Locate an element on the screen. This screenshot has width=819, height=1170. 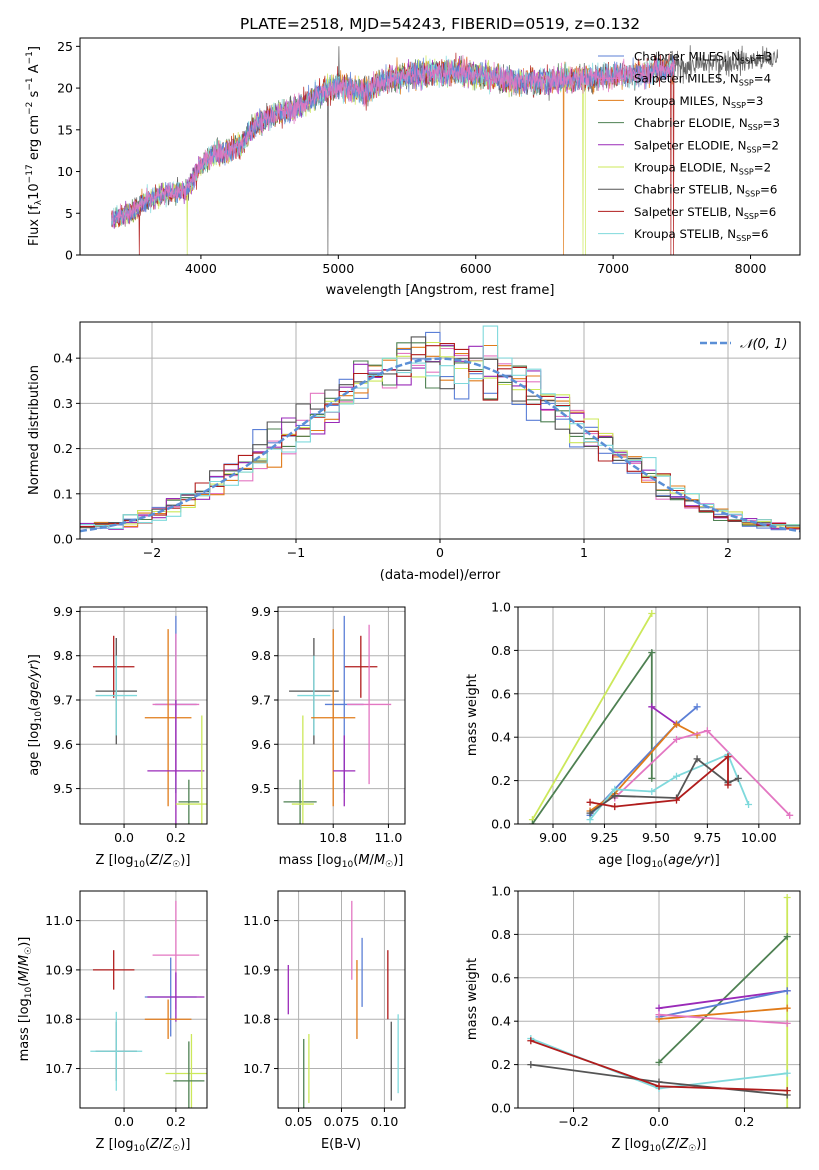
y-tick-label: 20 is located at coordinates (65, 88).